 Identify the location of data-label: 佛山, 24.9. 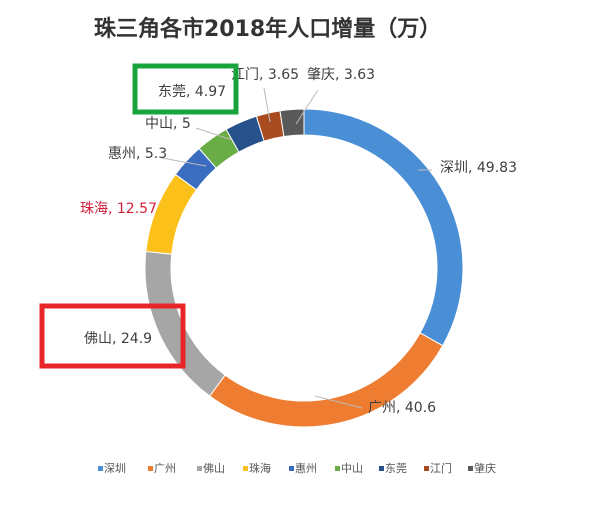
(118, 339).